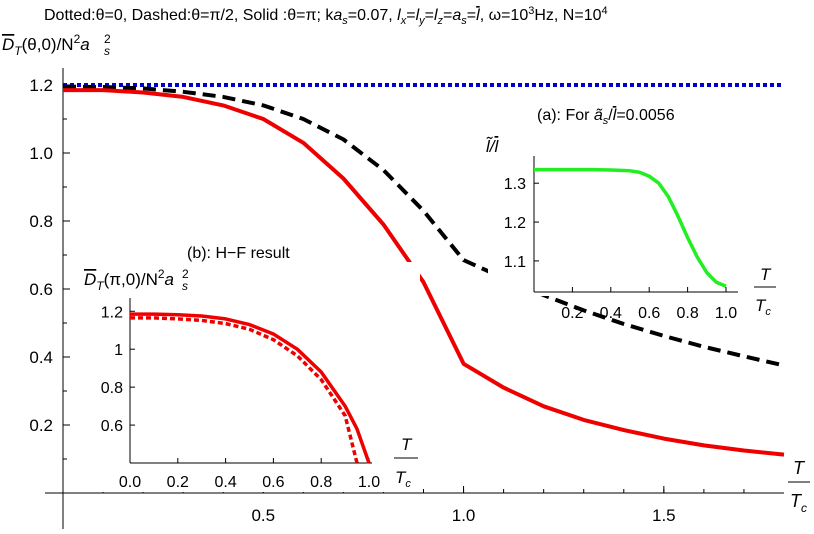 Image resolution: width=814 pixels, height=534 pixels. I want to click on inset-a-series-group, so click(630, 227).